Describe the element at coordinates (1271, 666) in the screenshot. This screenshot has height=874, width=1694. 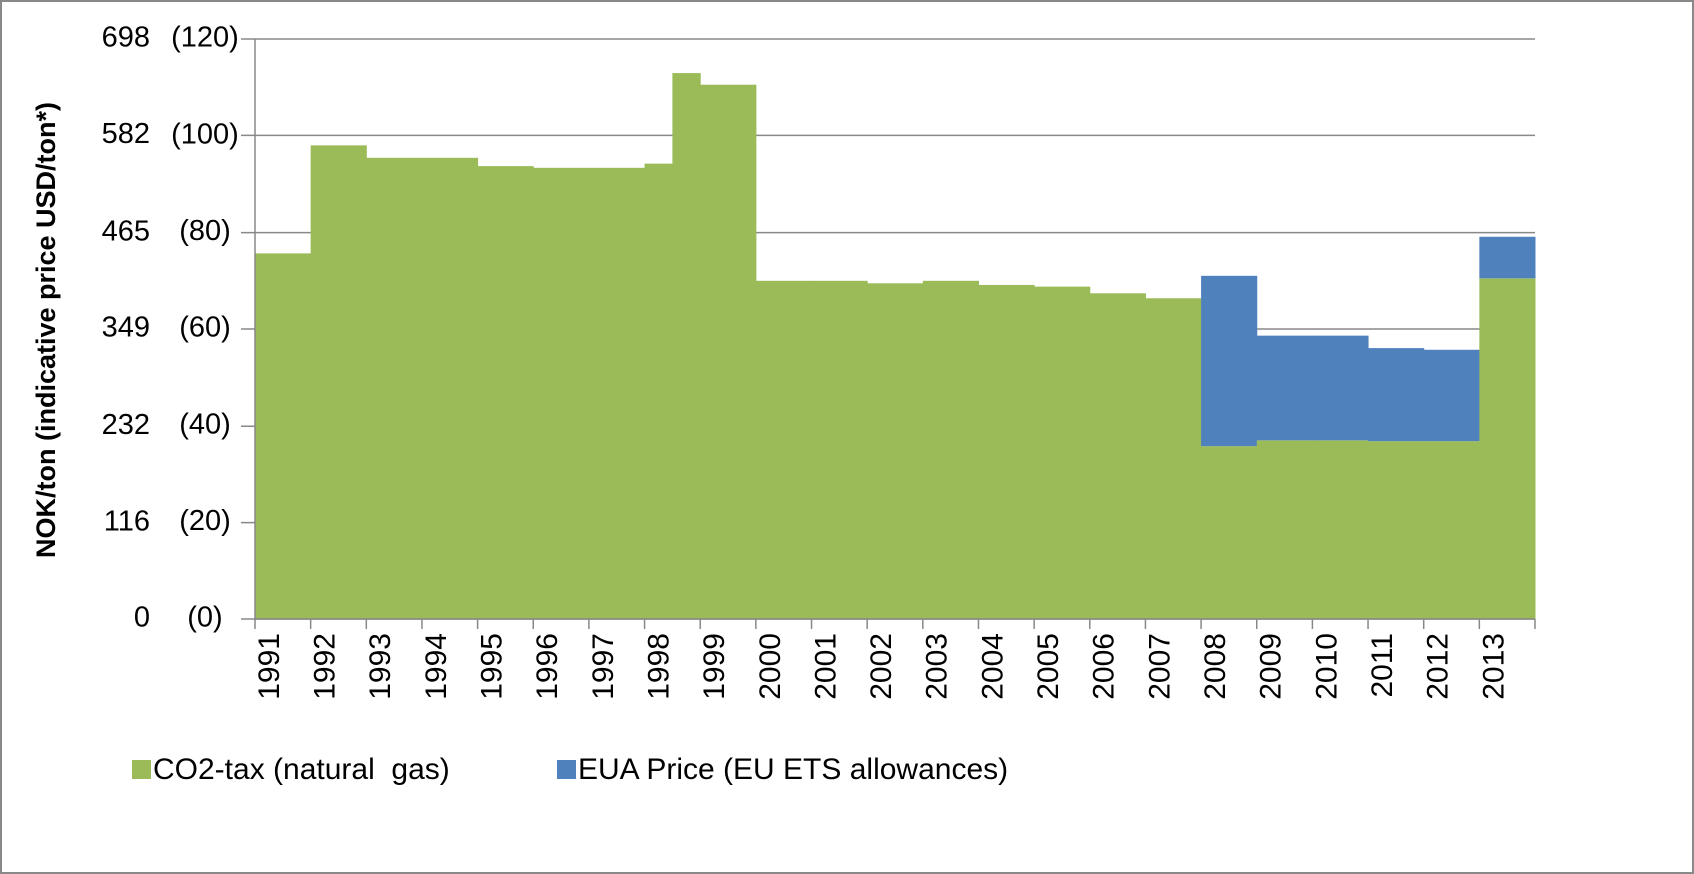
I see `x-tick-label: 2009` at that location.